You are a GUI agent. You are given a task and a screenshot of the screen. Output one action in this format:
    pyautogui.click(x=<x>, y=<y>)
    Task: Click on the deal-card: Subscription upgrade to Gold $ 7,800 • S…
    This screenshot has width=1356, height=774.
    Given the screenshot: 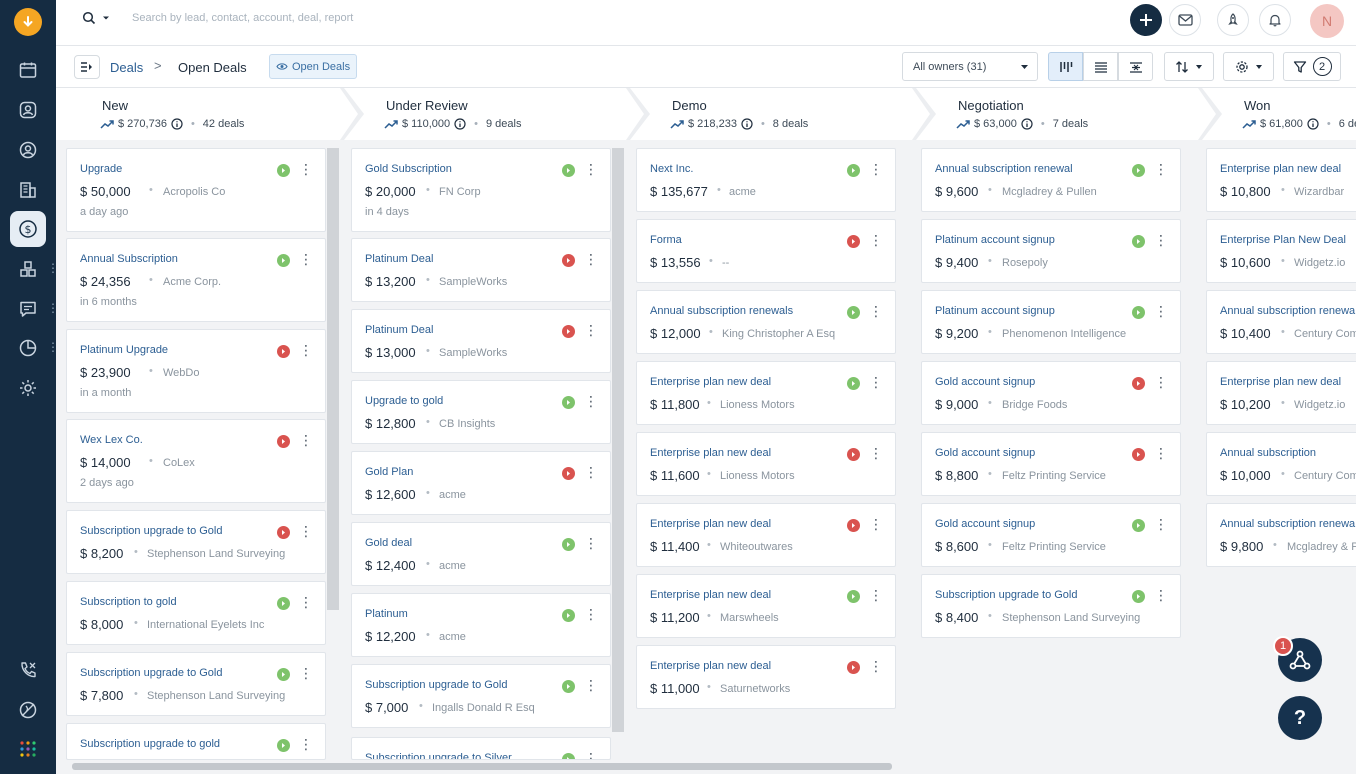 What is the action you would take?
    pyautogui.click(x=196, y=684)
    